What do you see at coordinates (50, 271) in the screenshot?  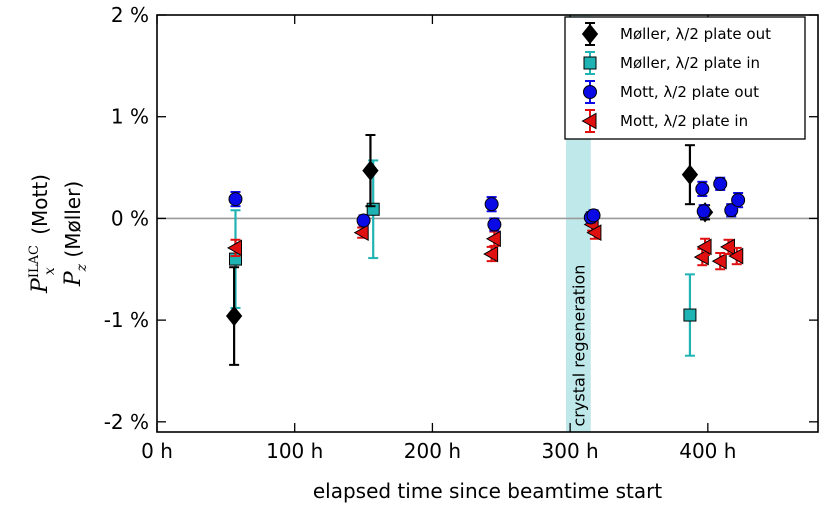 I see `sub-x: x` at bounding box center [50, 271].